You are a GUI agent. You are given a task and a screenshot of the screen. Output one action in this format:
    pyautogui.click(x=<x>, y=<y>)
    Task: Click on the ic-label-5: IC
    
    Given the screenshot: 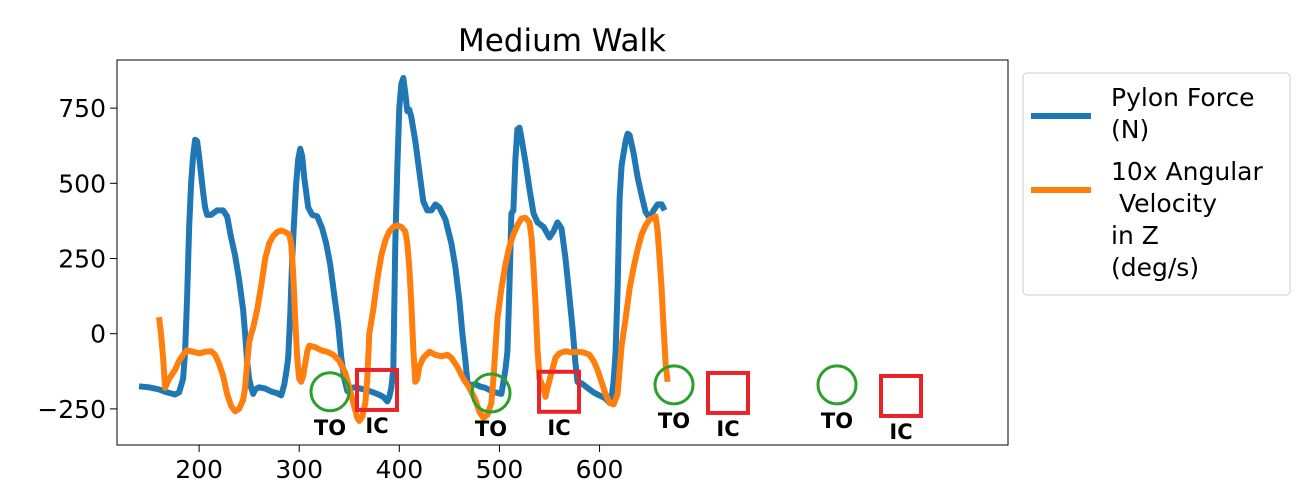 What is the action you would take?
    pyautogui.click(x=727, y=429)
    